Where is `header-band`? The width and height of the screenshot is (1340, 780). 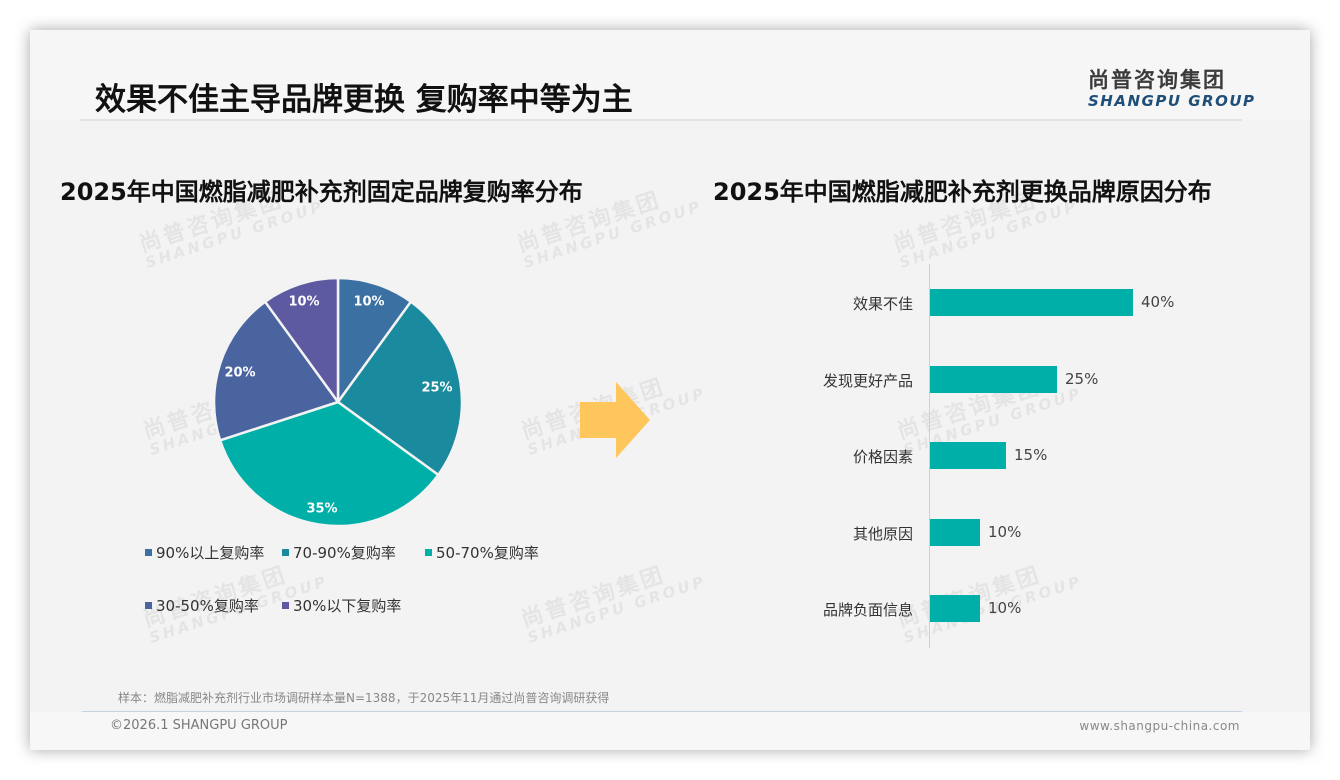 header-band is located at coordinates (670, 75).